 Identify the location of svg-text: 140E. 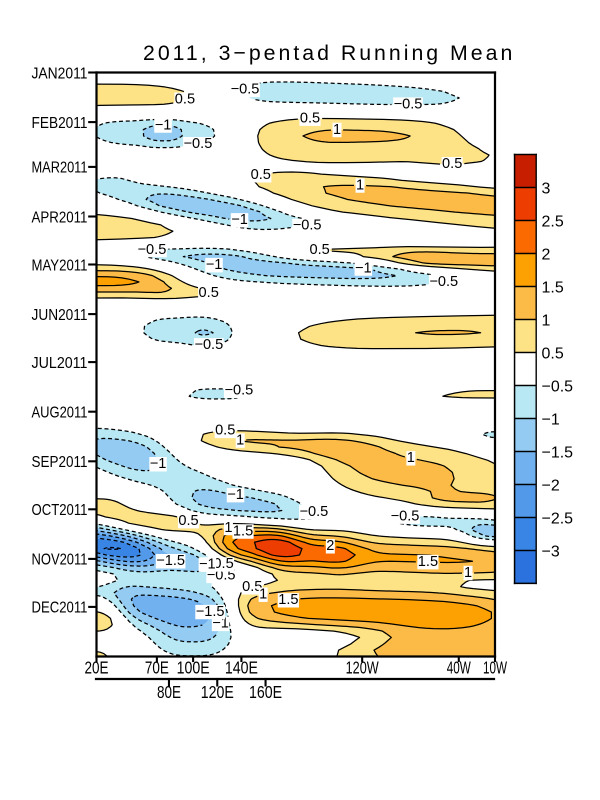
(241, 668).